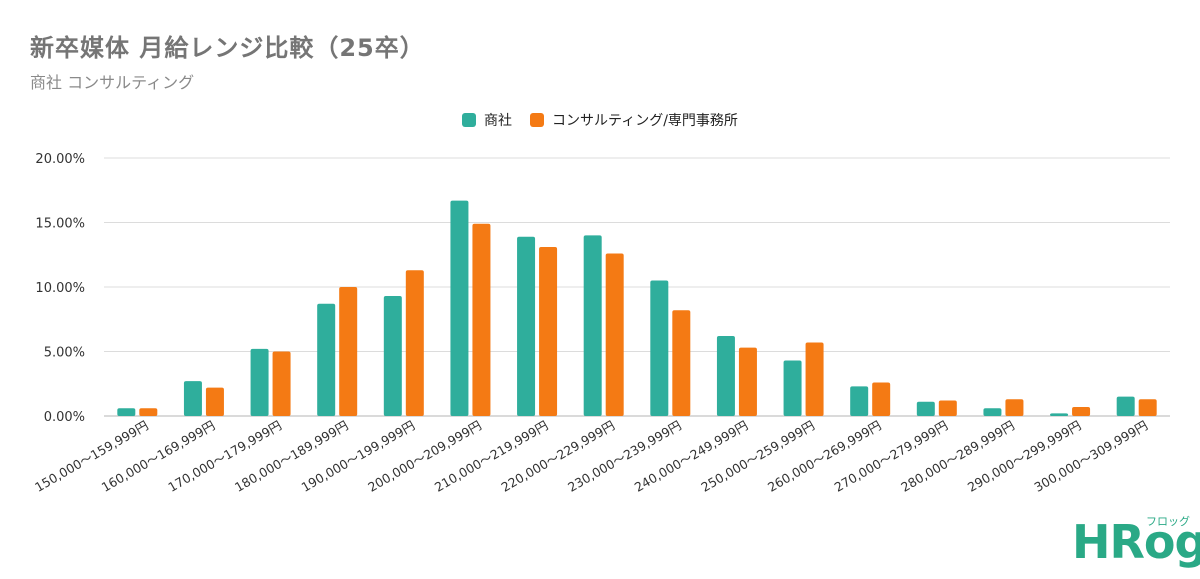 Image resolution: width=1200 pixels, height=579 pixels. What do you see at coordinates (757, 456) in the screenshot?
I see `x-tick-label: 250,000〜259,999円` at bounding box center [757, 456].